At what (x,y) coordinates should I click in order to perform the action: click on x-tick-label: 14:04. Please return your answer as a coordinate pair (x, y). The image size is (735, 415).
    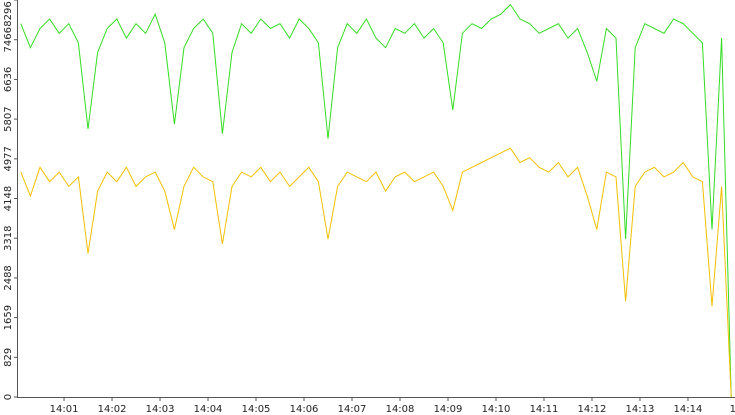
    Looking at the image, I should click on (208, 409).